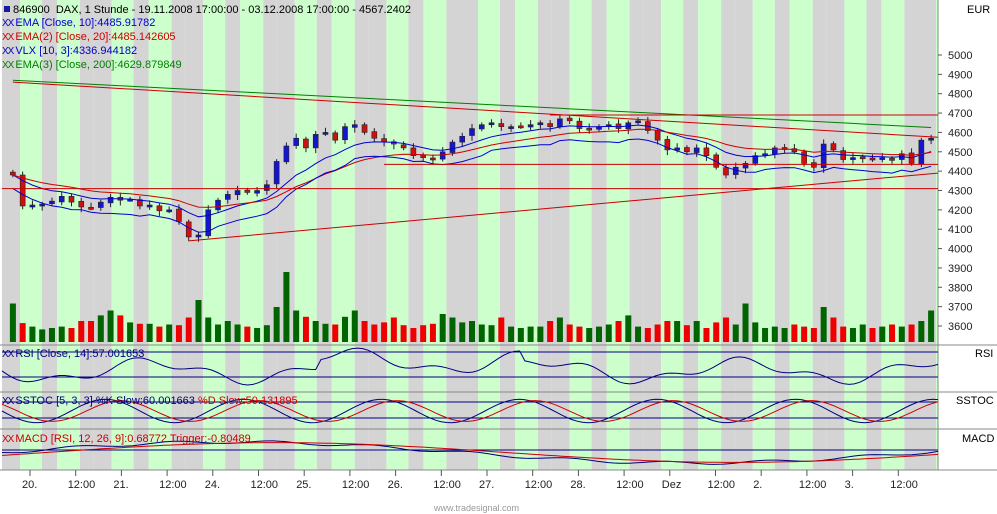 The width and height of the screenshot is (997, 514). Describe the element at coordinates (960, 95) in the screenshot. I see `y-tick-label: 4800` at that location.